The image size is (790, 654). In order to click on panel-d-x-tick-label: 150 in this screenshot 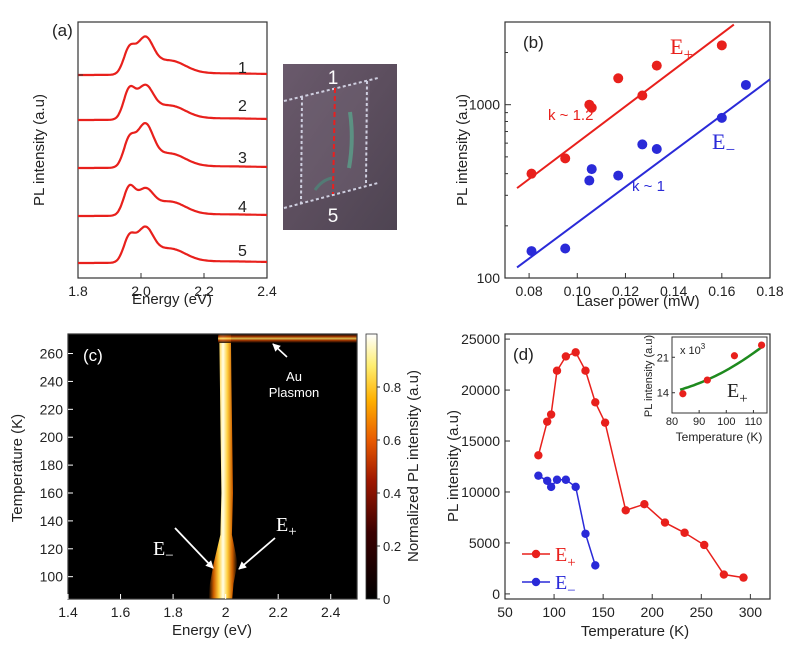, I will do `click(603, 612)`.